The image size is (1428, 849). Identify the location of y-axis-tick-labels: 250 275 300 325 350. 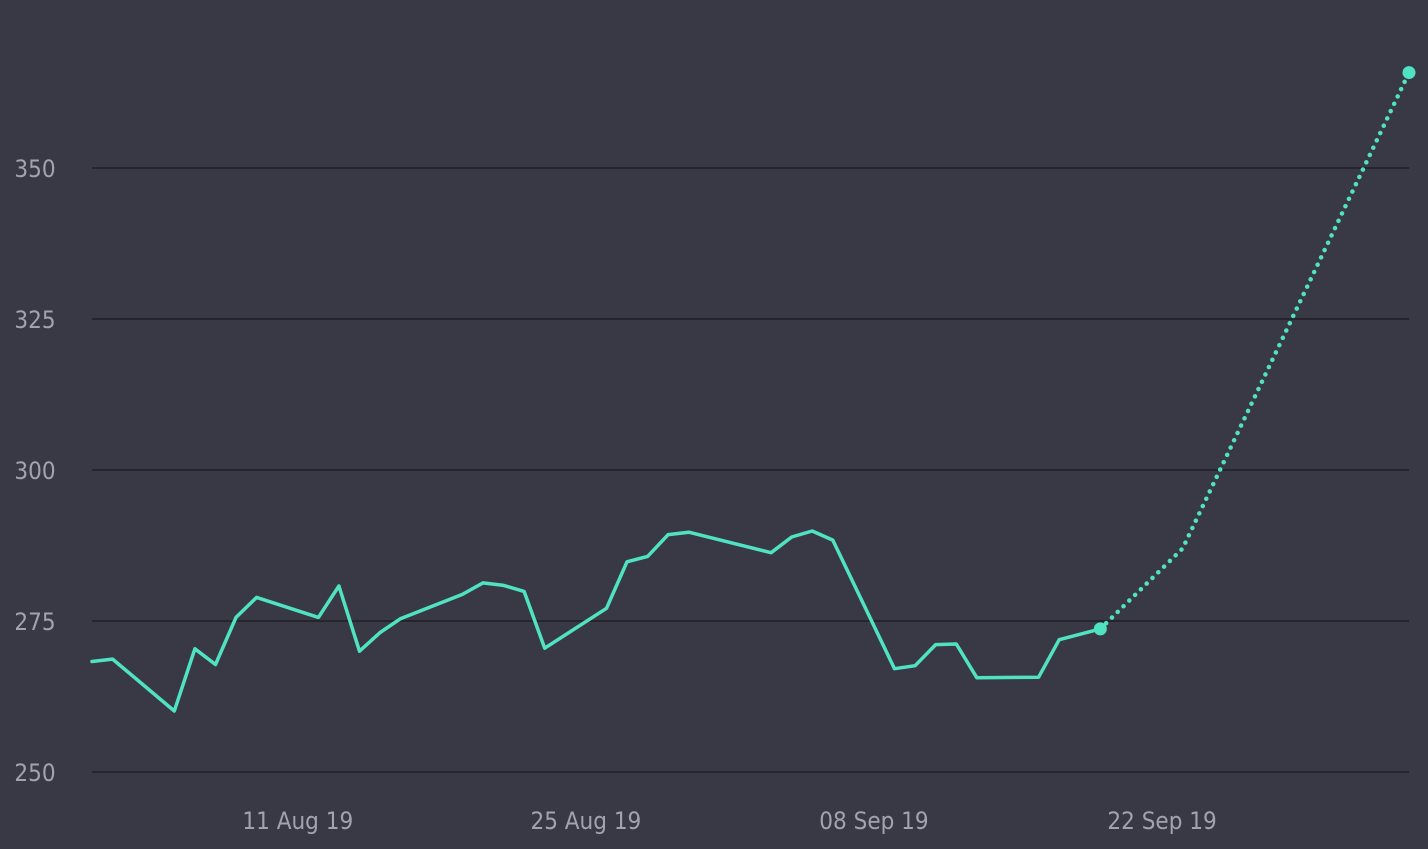
(34, 471).